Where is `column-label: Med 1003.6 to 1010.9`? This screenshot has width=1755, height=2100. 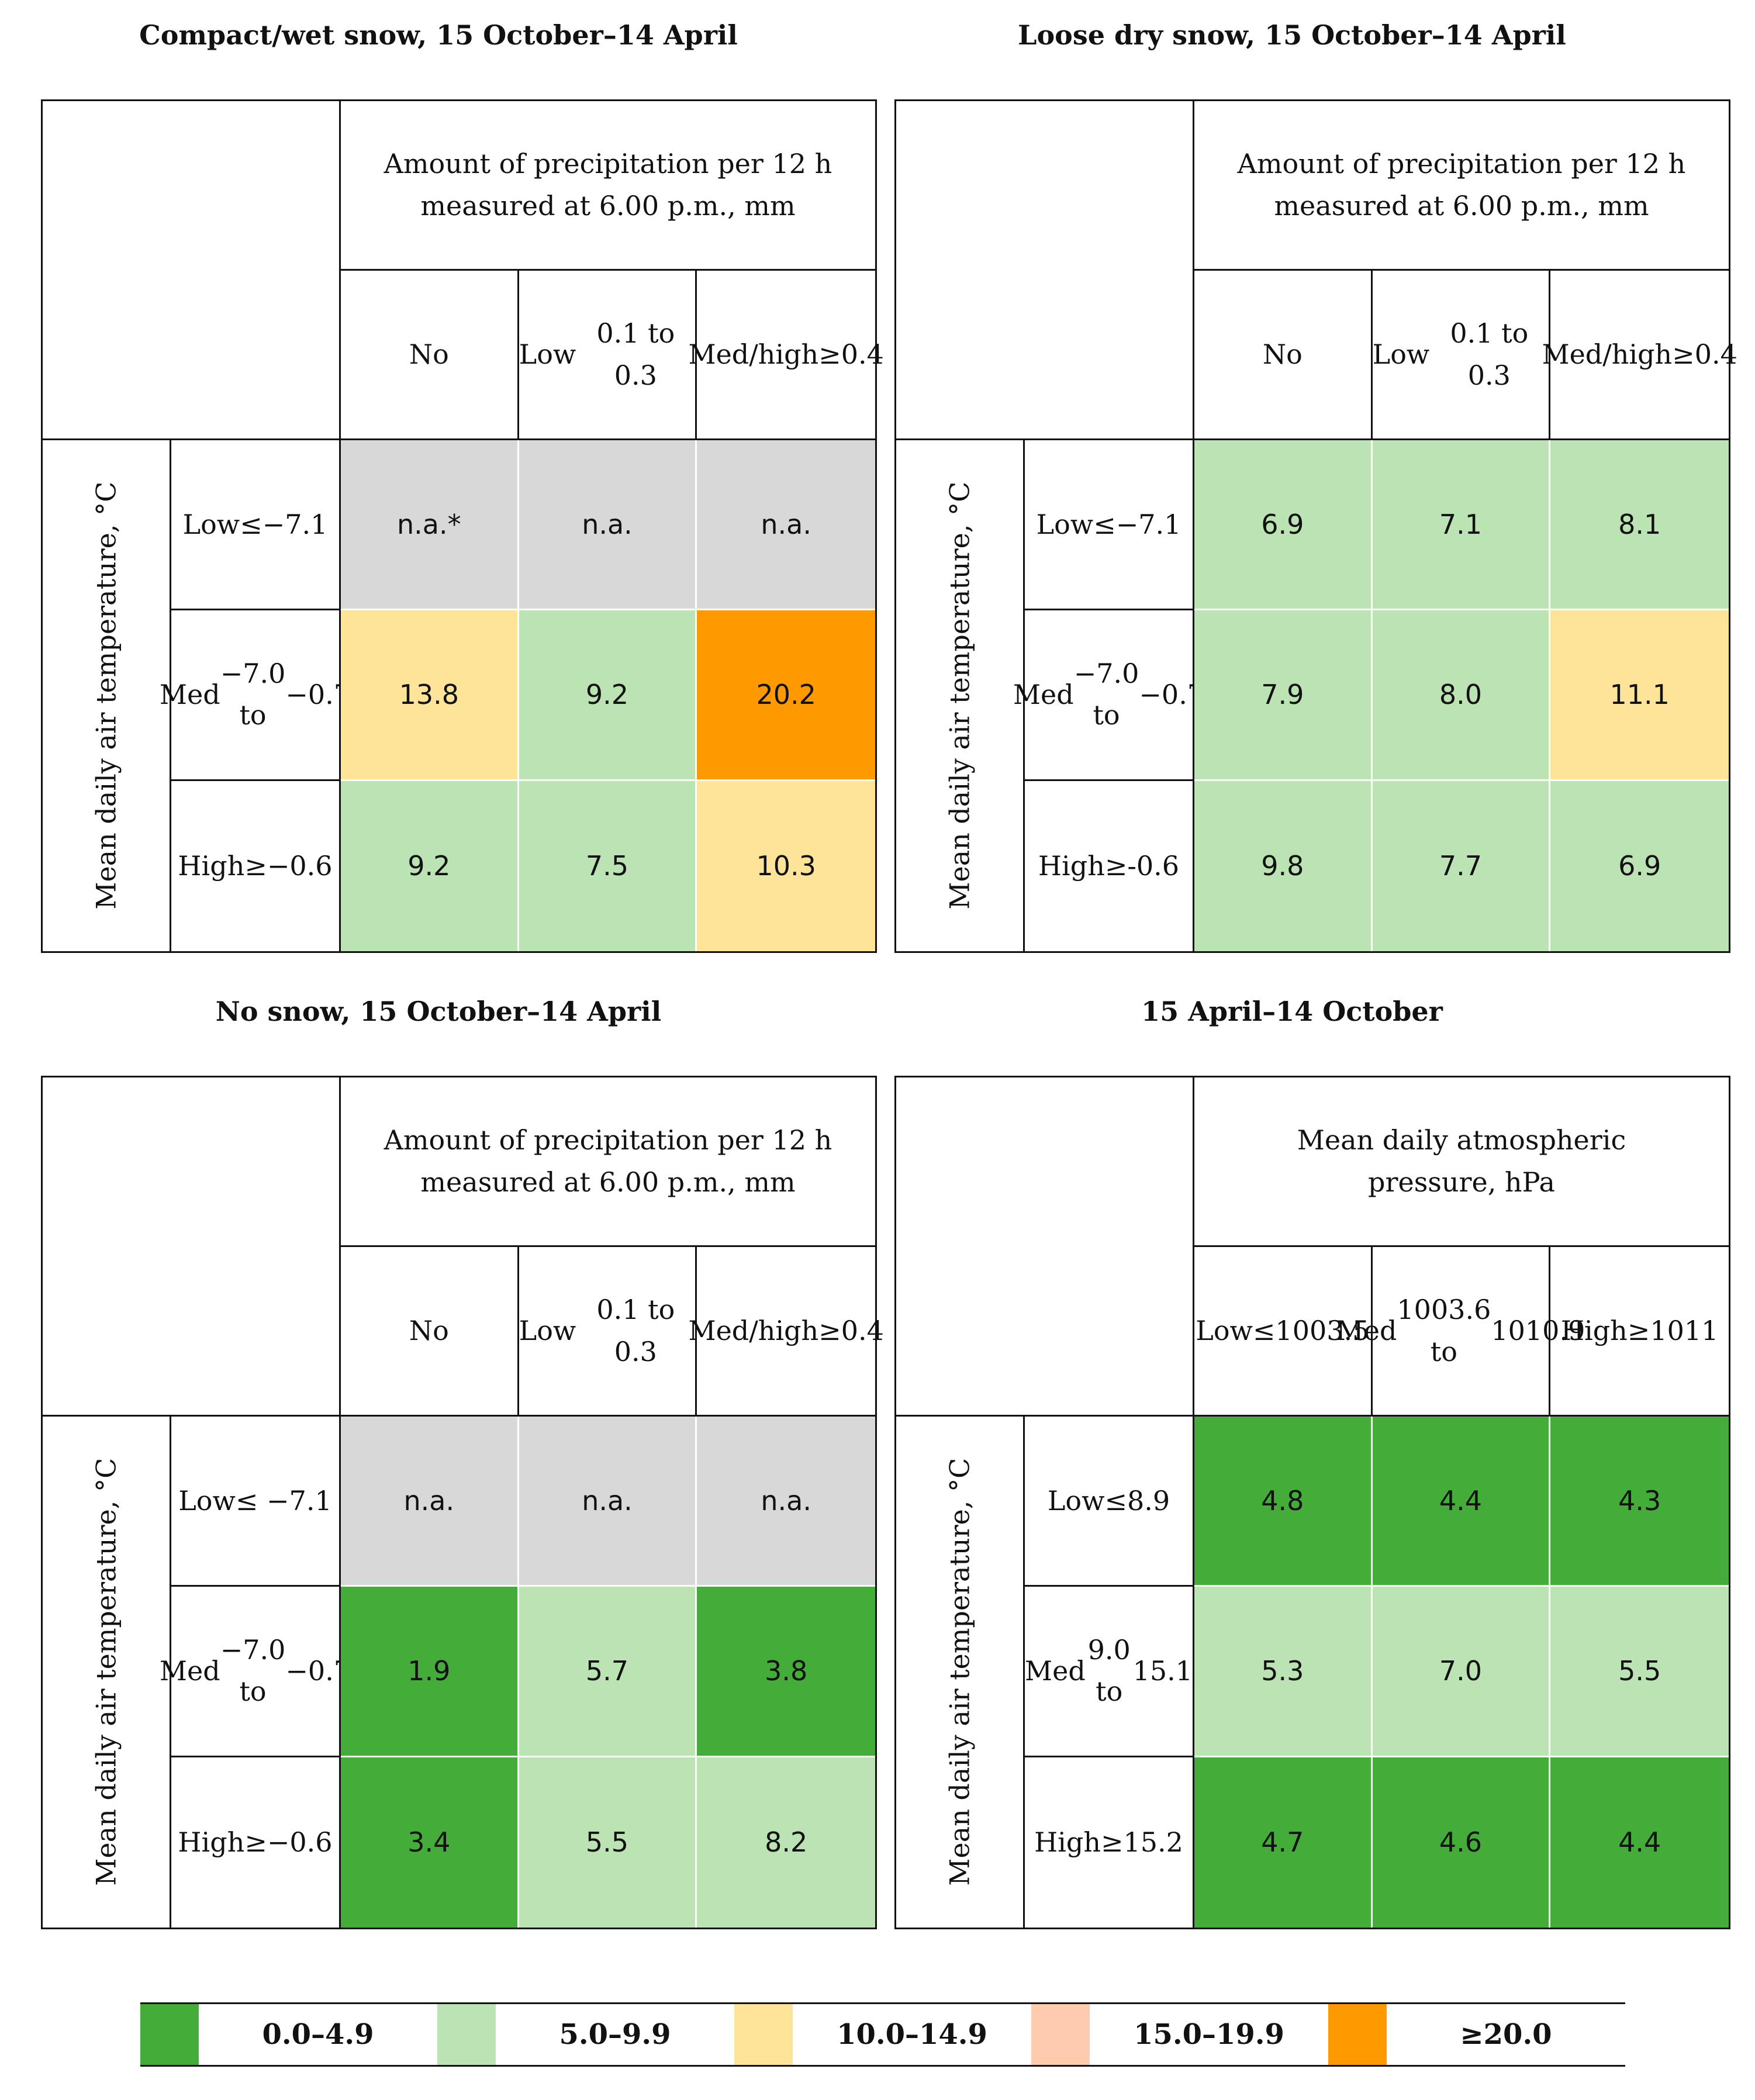 column-label: Med 1003.6 to 1010.9 is located at coordinates (1460, 1332).